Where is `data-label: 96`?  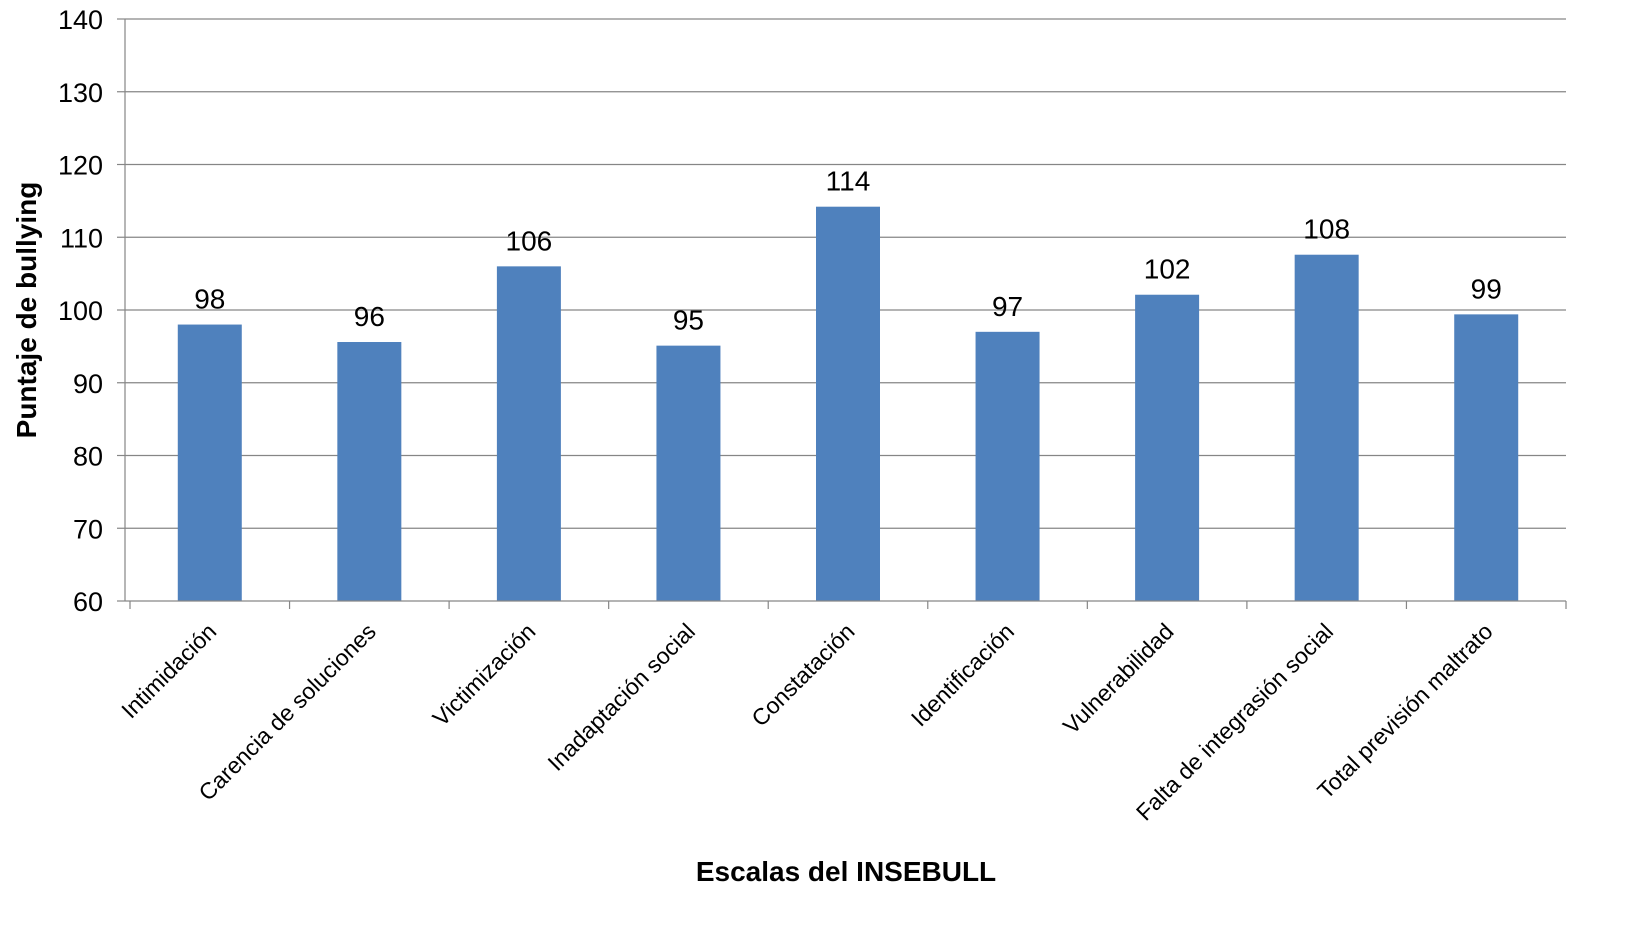
data-label: 96 is located at coordinates (369, 316).